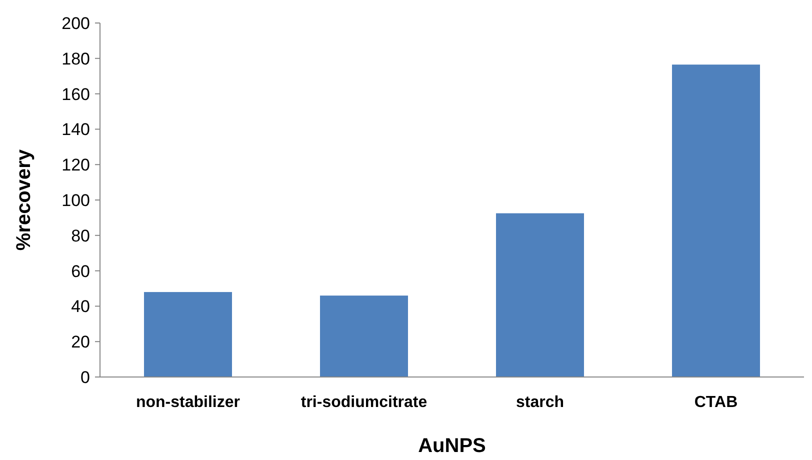  I want to click on x-tick-label: CTAB, so click(716, 402).